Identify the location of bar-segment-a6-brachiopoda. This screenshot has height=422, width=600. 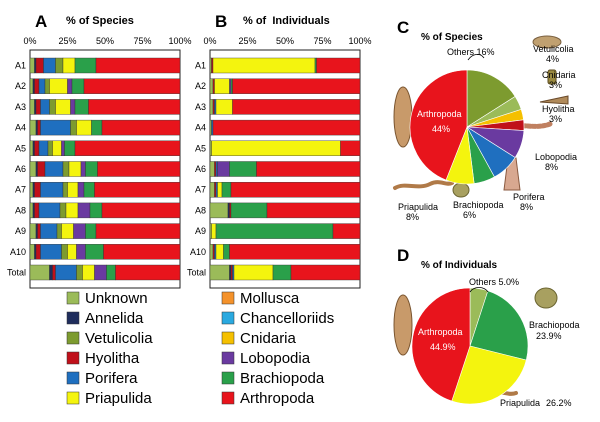
(91, 169).